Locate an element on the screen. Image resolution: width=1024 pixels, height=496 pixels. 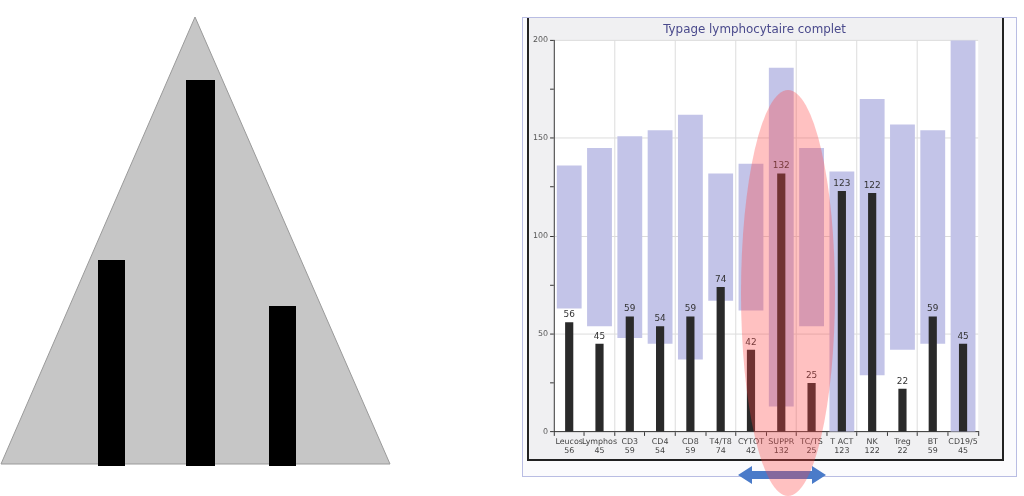
y-tick-label: 50 is located at coordinates (543, 334).